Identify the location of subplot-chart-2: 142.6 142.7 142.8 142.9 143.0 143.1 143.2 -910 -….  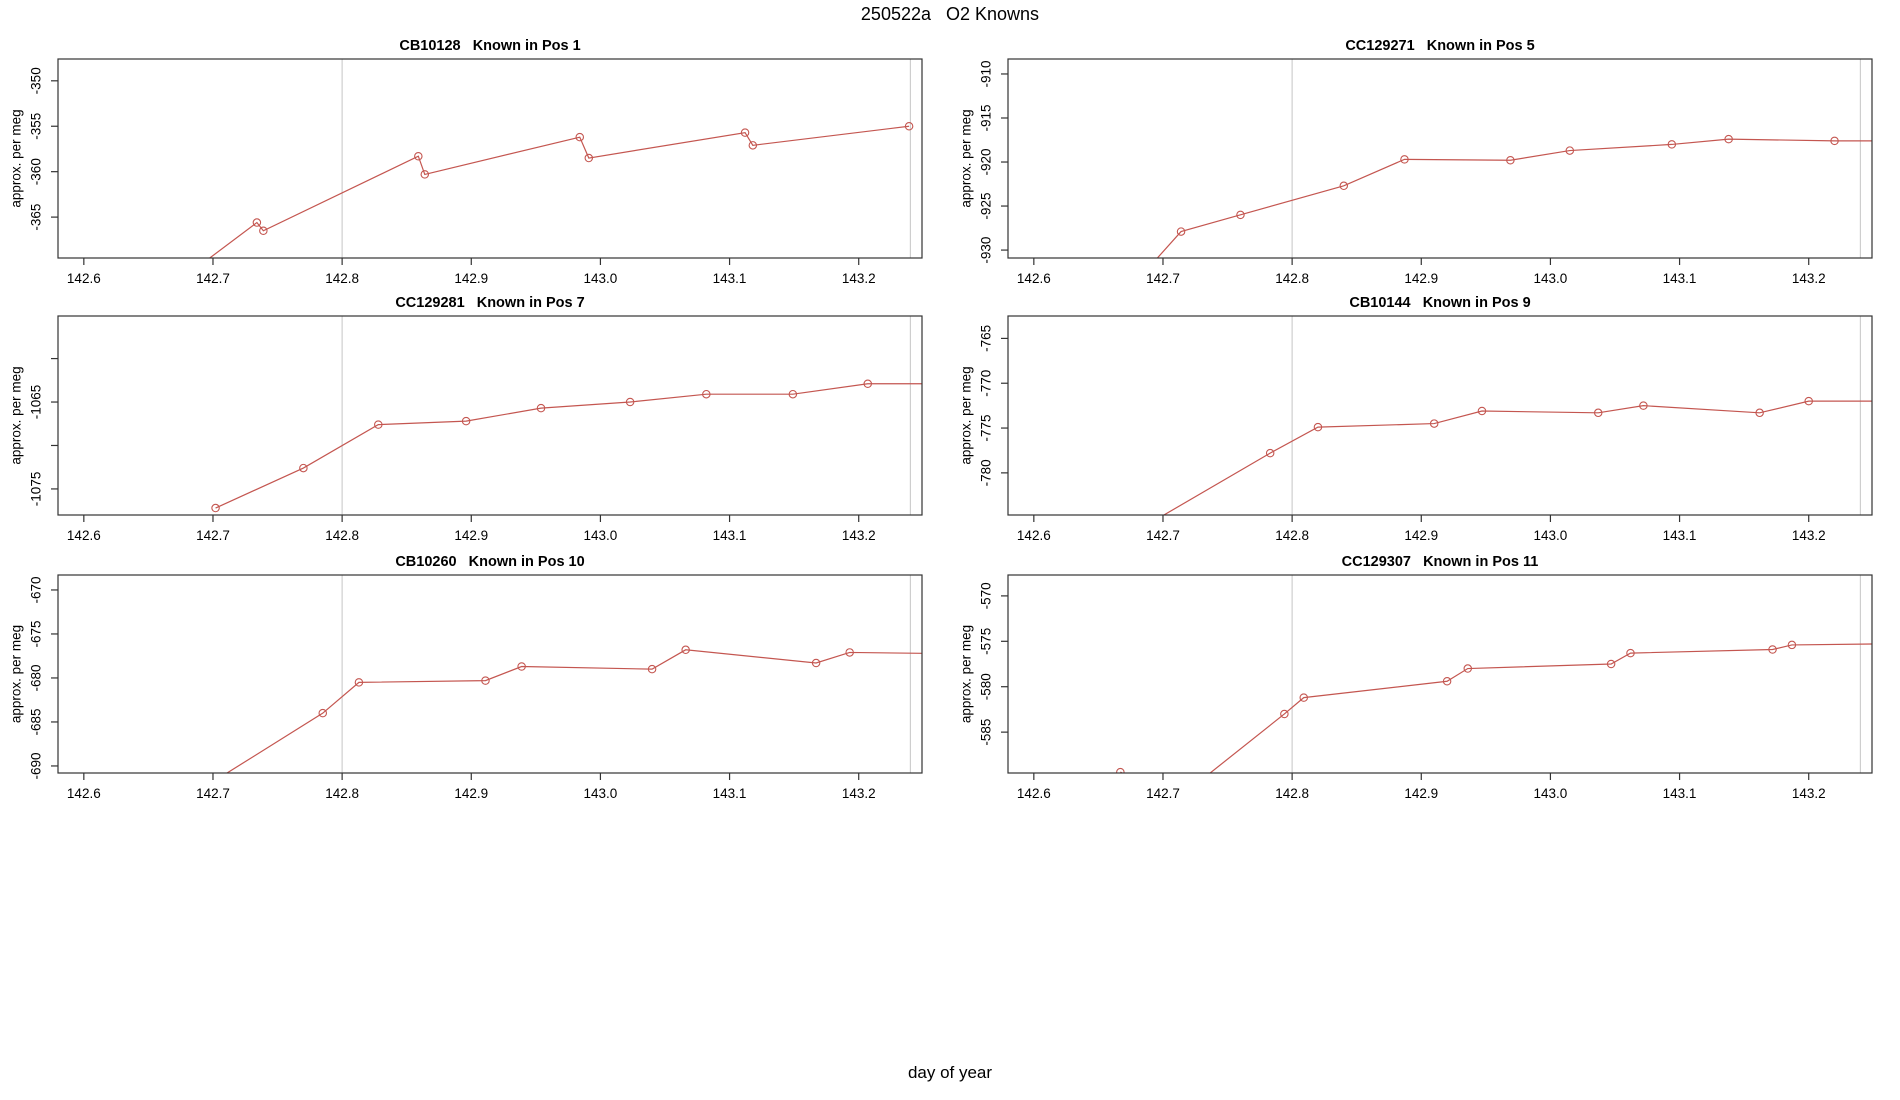
(1416, 162).